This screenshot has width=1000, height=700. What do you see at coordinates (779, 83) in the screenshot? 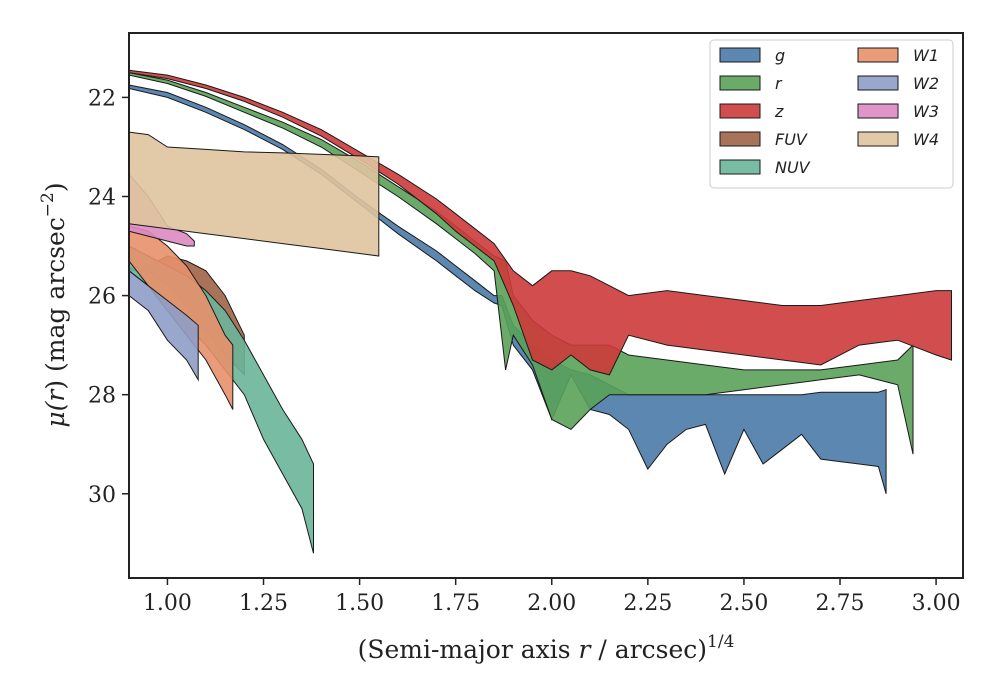
I see `legend-label-r: r` at bounding box center [779, 83].